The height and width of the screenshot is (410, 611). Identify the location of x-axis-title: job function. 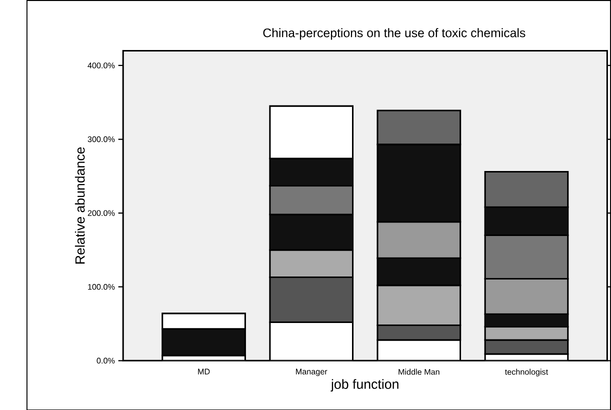
(364, 385).